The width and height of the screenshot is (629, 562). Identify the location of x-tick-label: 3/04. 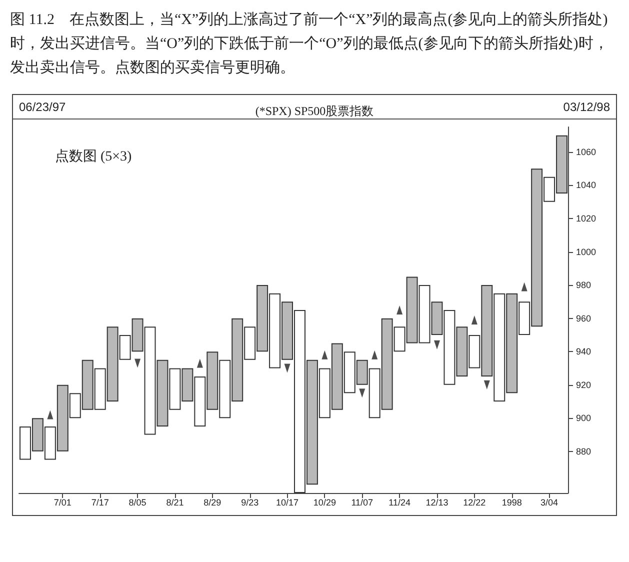
(549, 503).